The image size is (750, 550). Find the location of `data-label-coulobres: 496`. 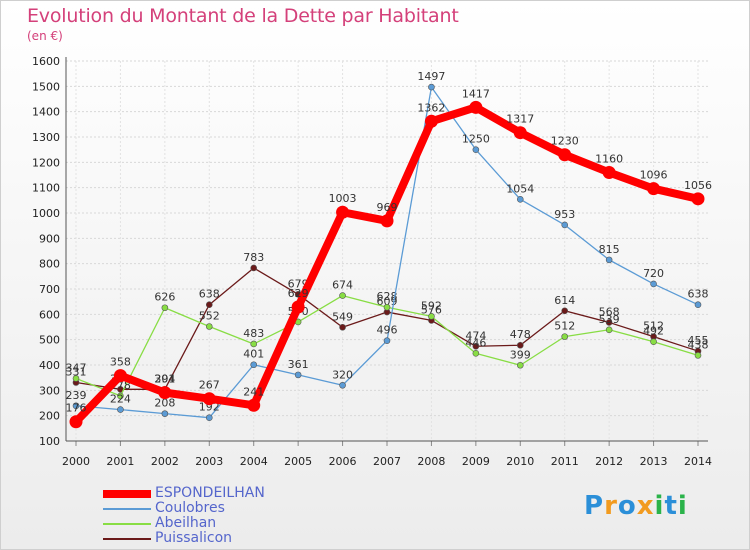

data-label-coulobres: 496 is located at coordinates (387, 330).